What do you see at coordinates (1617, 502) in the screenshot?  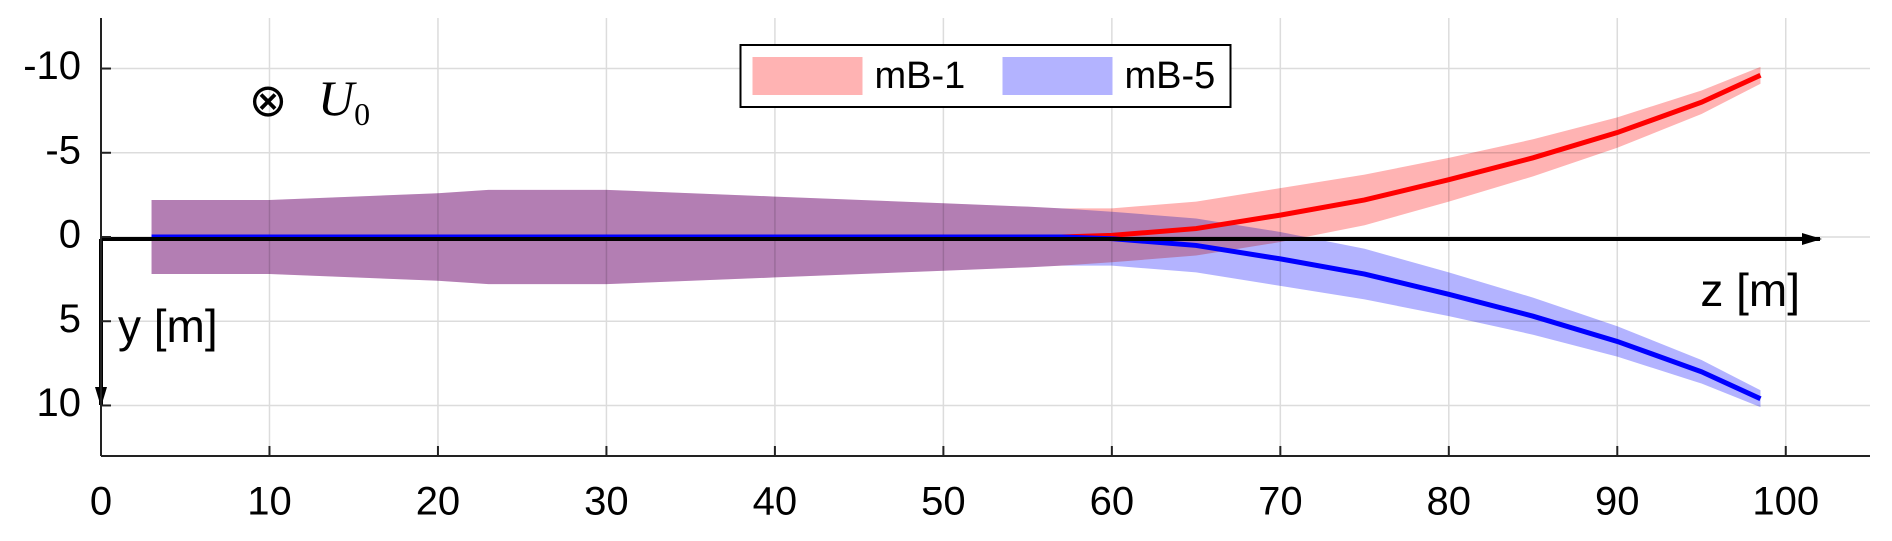 I see `x-tick-label: 90` at bounding box center [1617, 502].